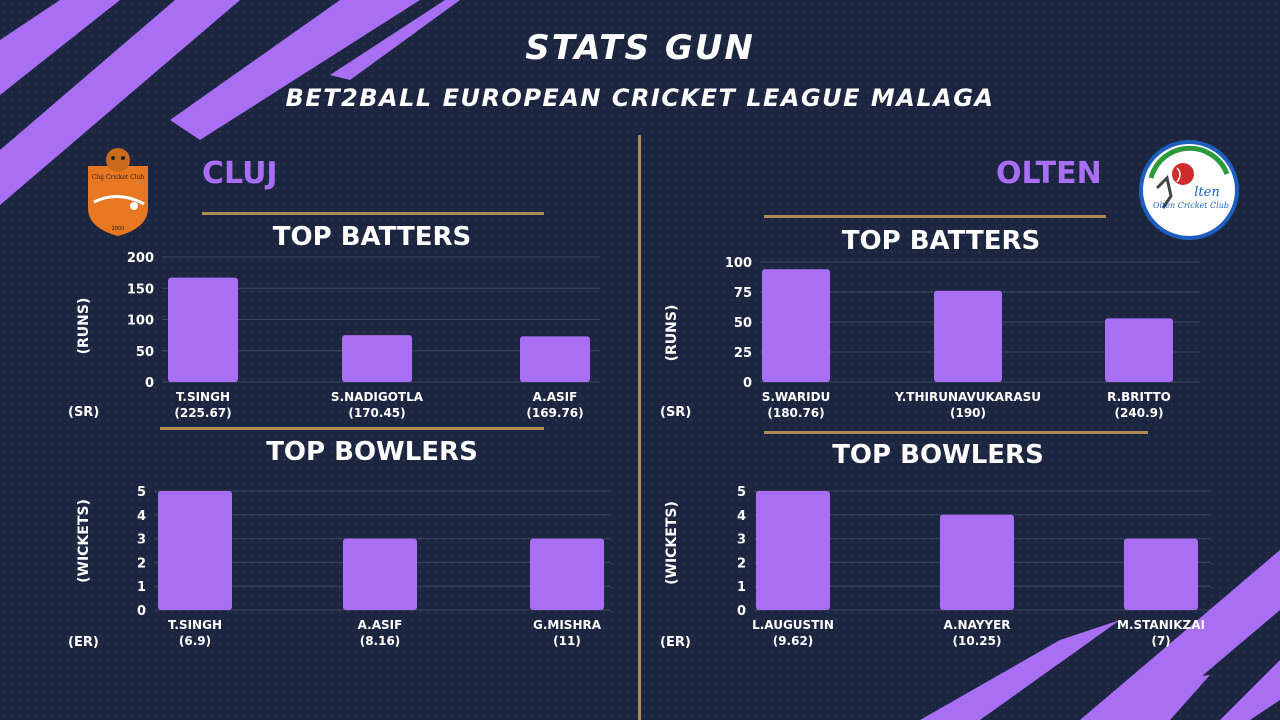 The image size is (1280, 720). What do you see at coordinates (640, 98) in the screenshot?
I see `page-subtitle: BET2BALL EUROPEAN CRICKET LEAGUE MALAGA` at bounding box center [640, 98].